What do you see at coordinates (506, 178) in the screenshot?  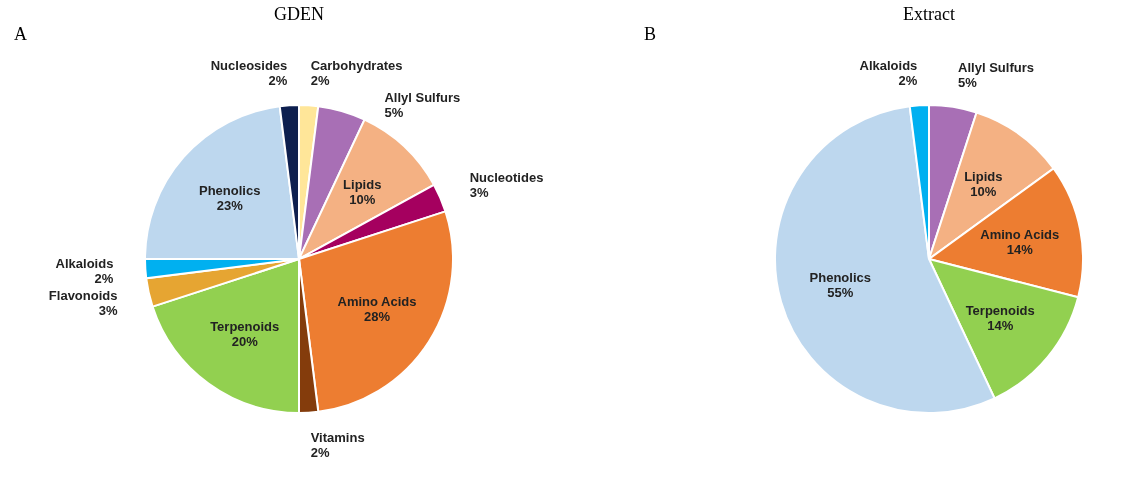 I see `slice-label: Nucleotides` at bounding box center [506, 178].